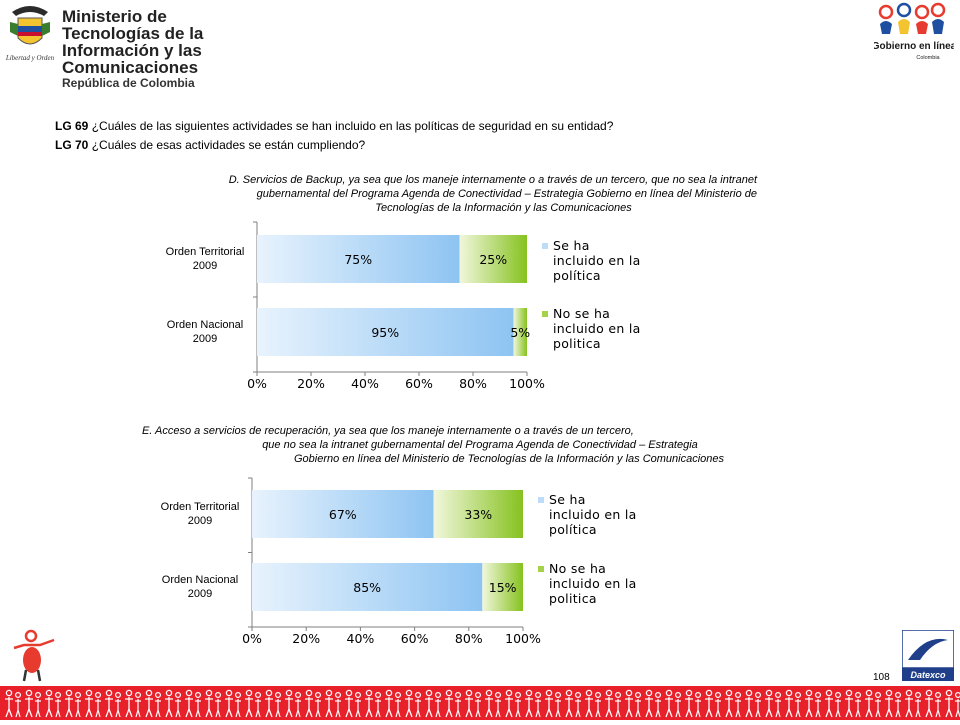 This screenshot has height=725, width=960. I want to click on data-label: 5%, so click(520, 332).